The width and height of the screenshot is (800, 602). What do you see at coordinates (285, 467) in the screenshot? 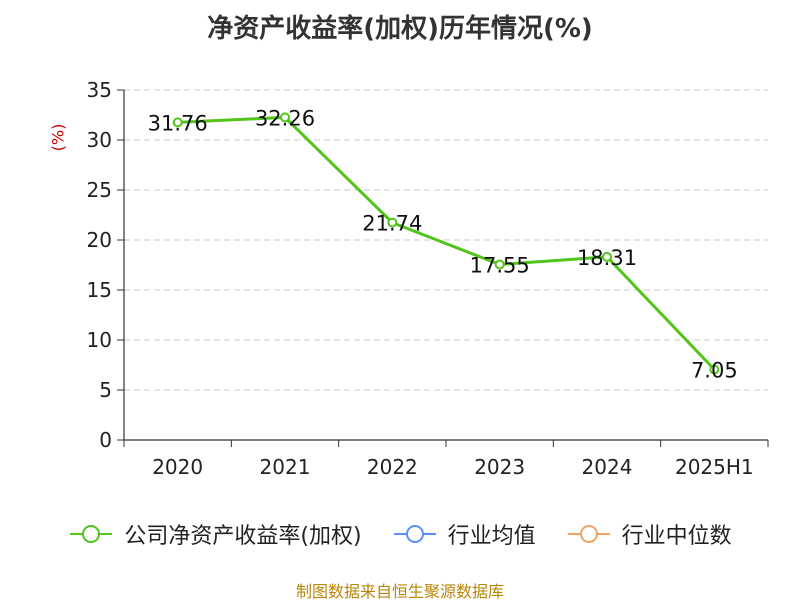
I see `x-tick-label: 2021` at bounding box center [285, 467].